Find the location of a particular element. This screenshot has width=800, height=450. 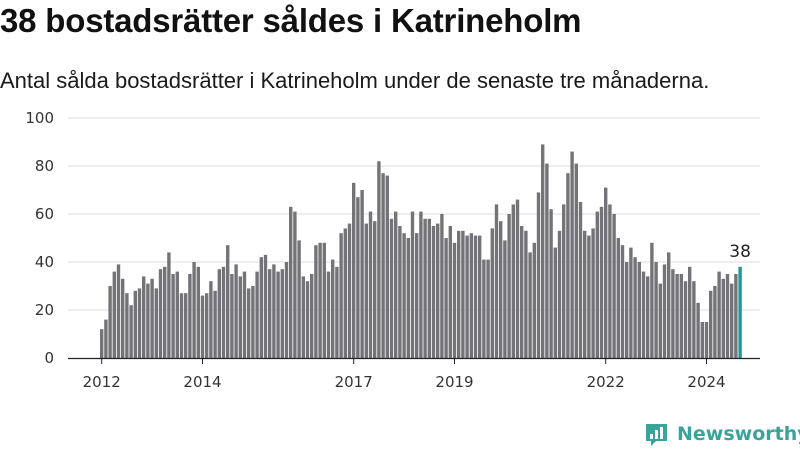

chart-title: 38 bostadsrätter såldes i Katrineholm is located at coordinates (291, 20).